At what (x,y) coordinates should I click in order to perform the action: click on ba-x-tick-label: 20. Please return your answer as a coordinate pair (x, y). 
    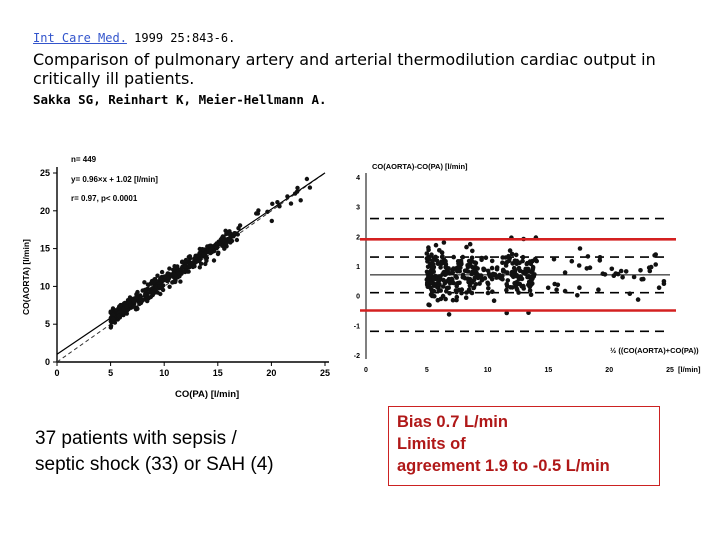
    Looking at the image, I should click on (609, 370).